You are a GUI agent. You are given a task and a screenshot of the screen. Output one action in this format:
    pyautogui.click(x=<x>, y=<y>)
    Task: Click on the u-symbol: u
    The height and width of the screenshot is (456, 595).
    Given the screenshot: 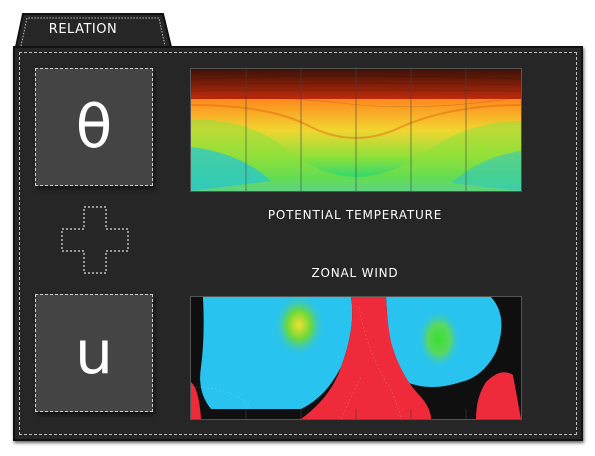 What is the action you would take?
    pyautogui.click(x=94, y=353)
    